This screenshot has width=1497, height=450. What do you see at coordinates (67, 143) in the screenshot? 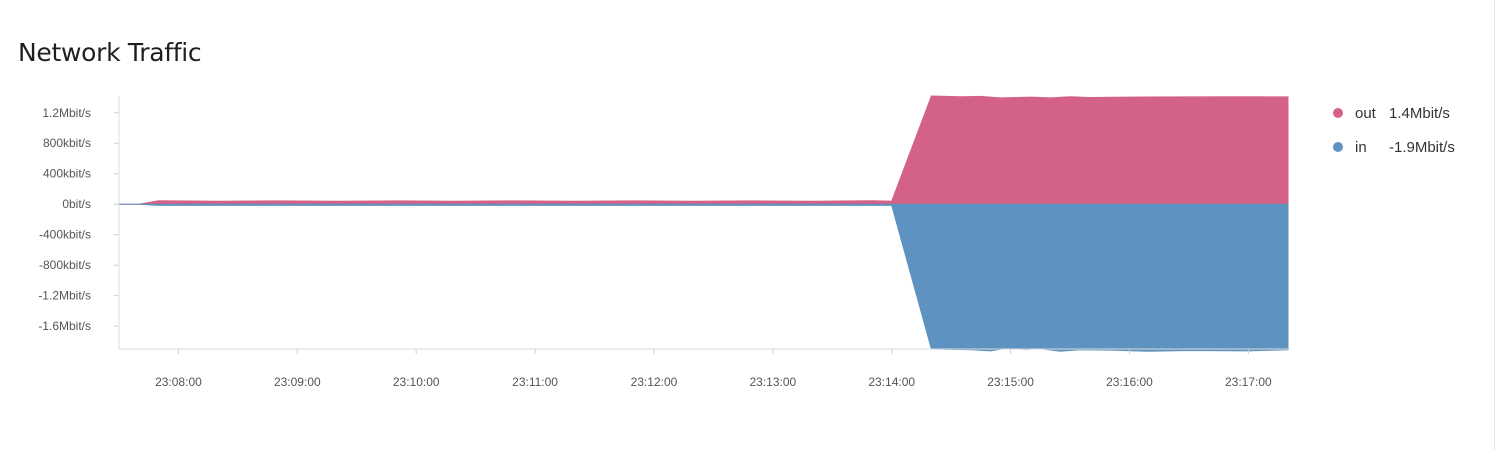
I see `y-tick-label: 800kbit/s` at bounding box center [67, 143].